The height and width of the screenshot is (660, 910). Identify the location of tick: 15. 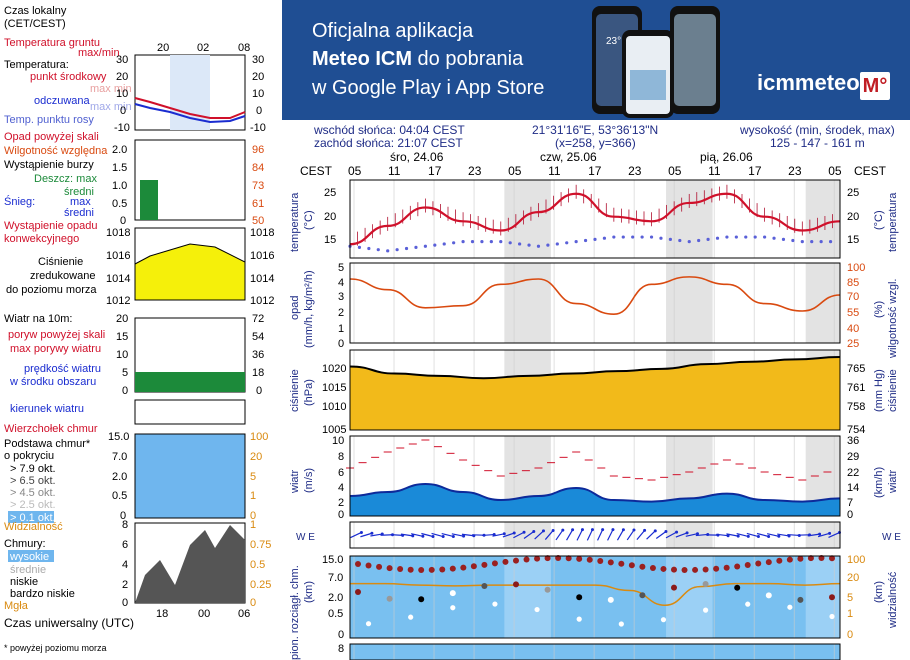
(853, 240).